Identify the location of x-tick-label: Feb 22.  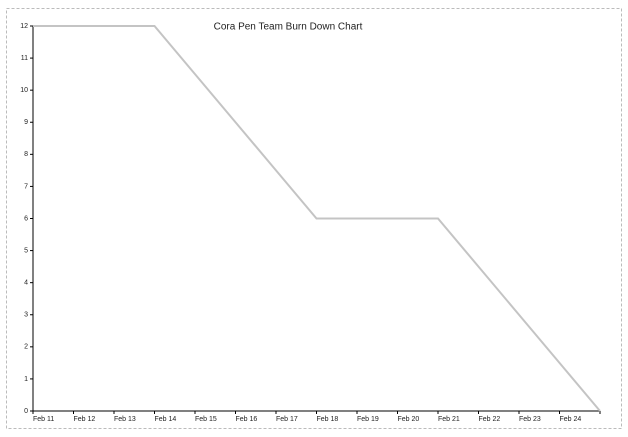
(490, 419).